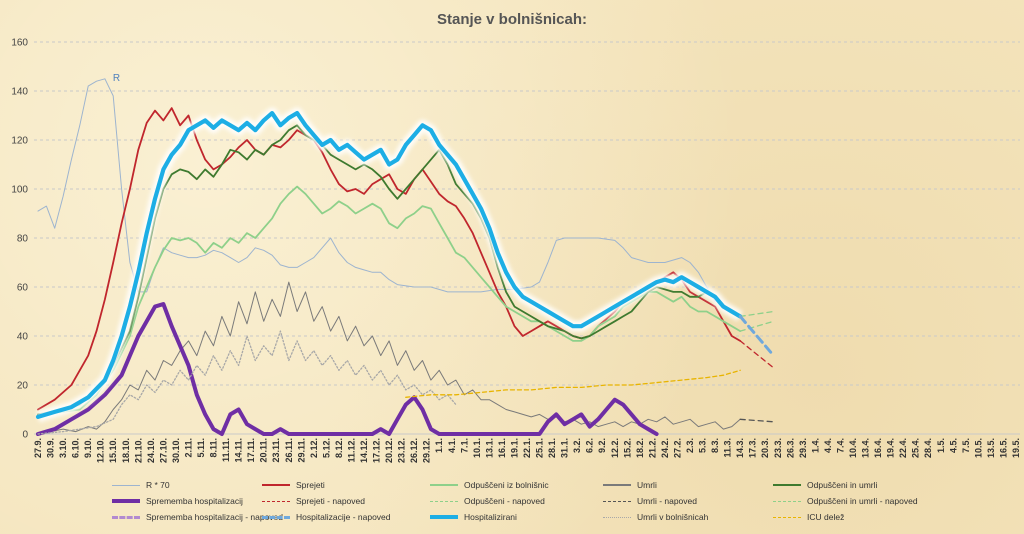 The height and width of the screenshot is (534, 1024). What do you see at coordinates (778, 448) in the screenshot?
I see `x-tick-label: 23.3.` at bounding box center [778, 448].